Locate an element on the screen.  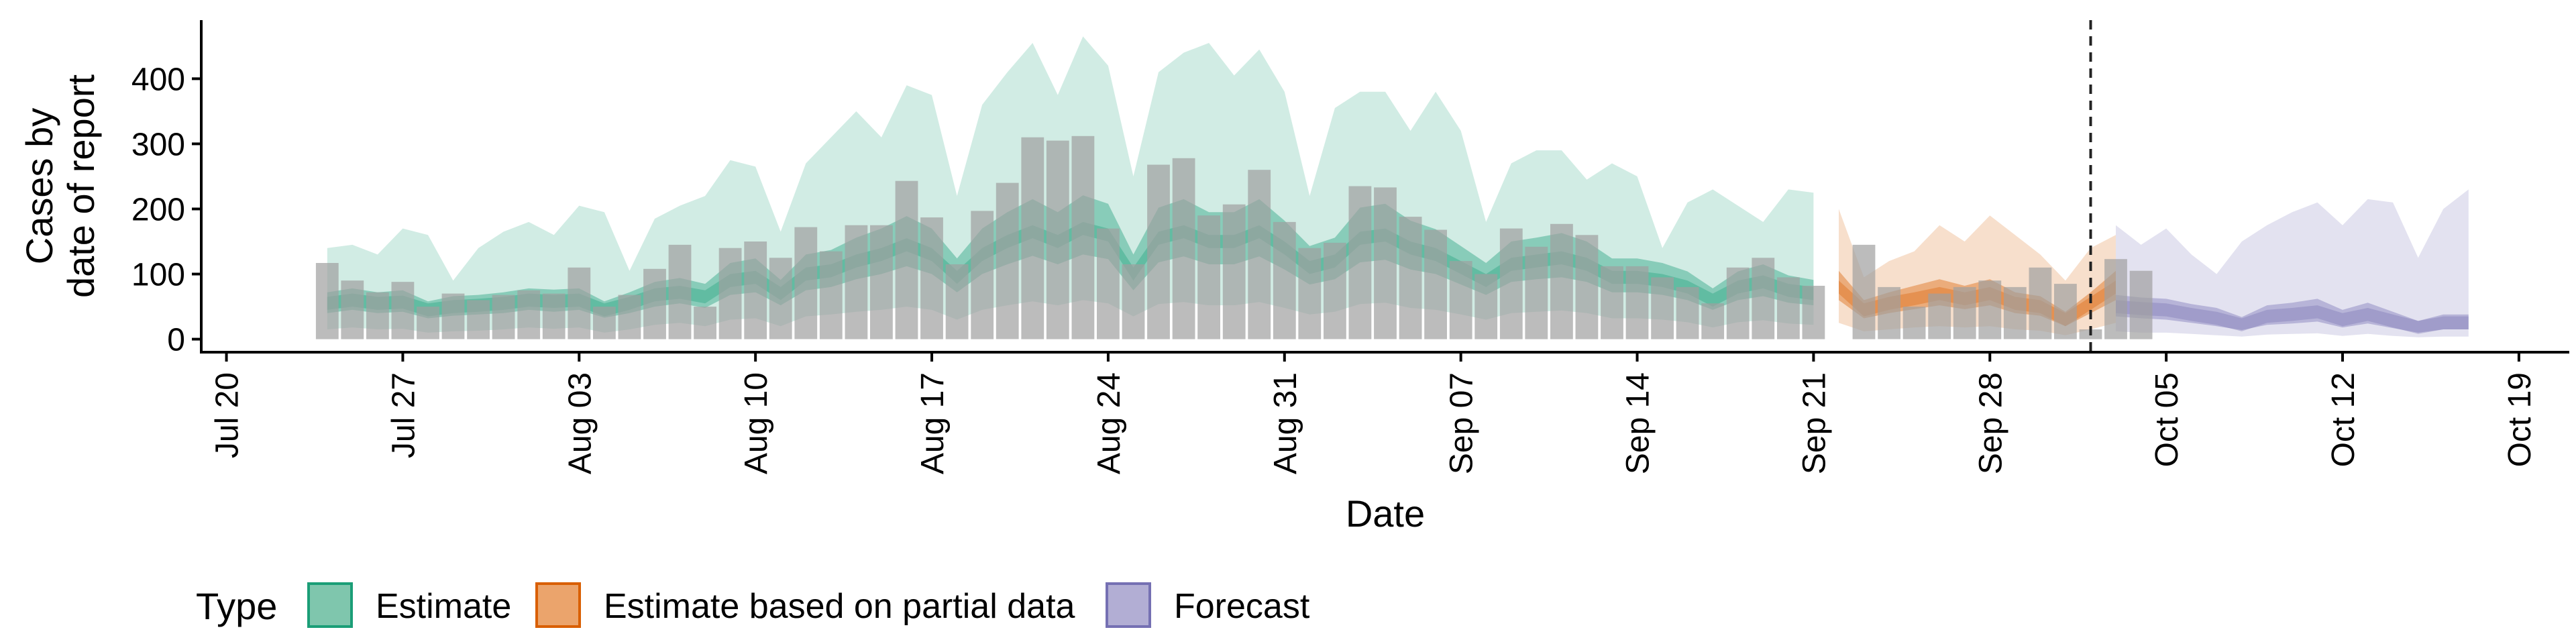
y-axis-label-line-1: Cases by is located at coordinates (39, 186).